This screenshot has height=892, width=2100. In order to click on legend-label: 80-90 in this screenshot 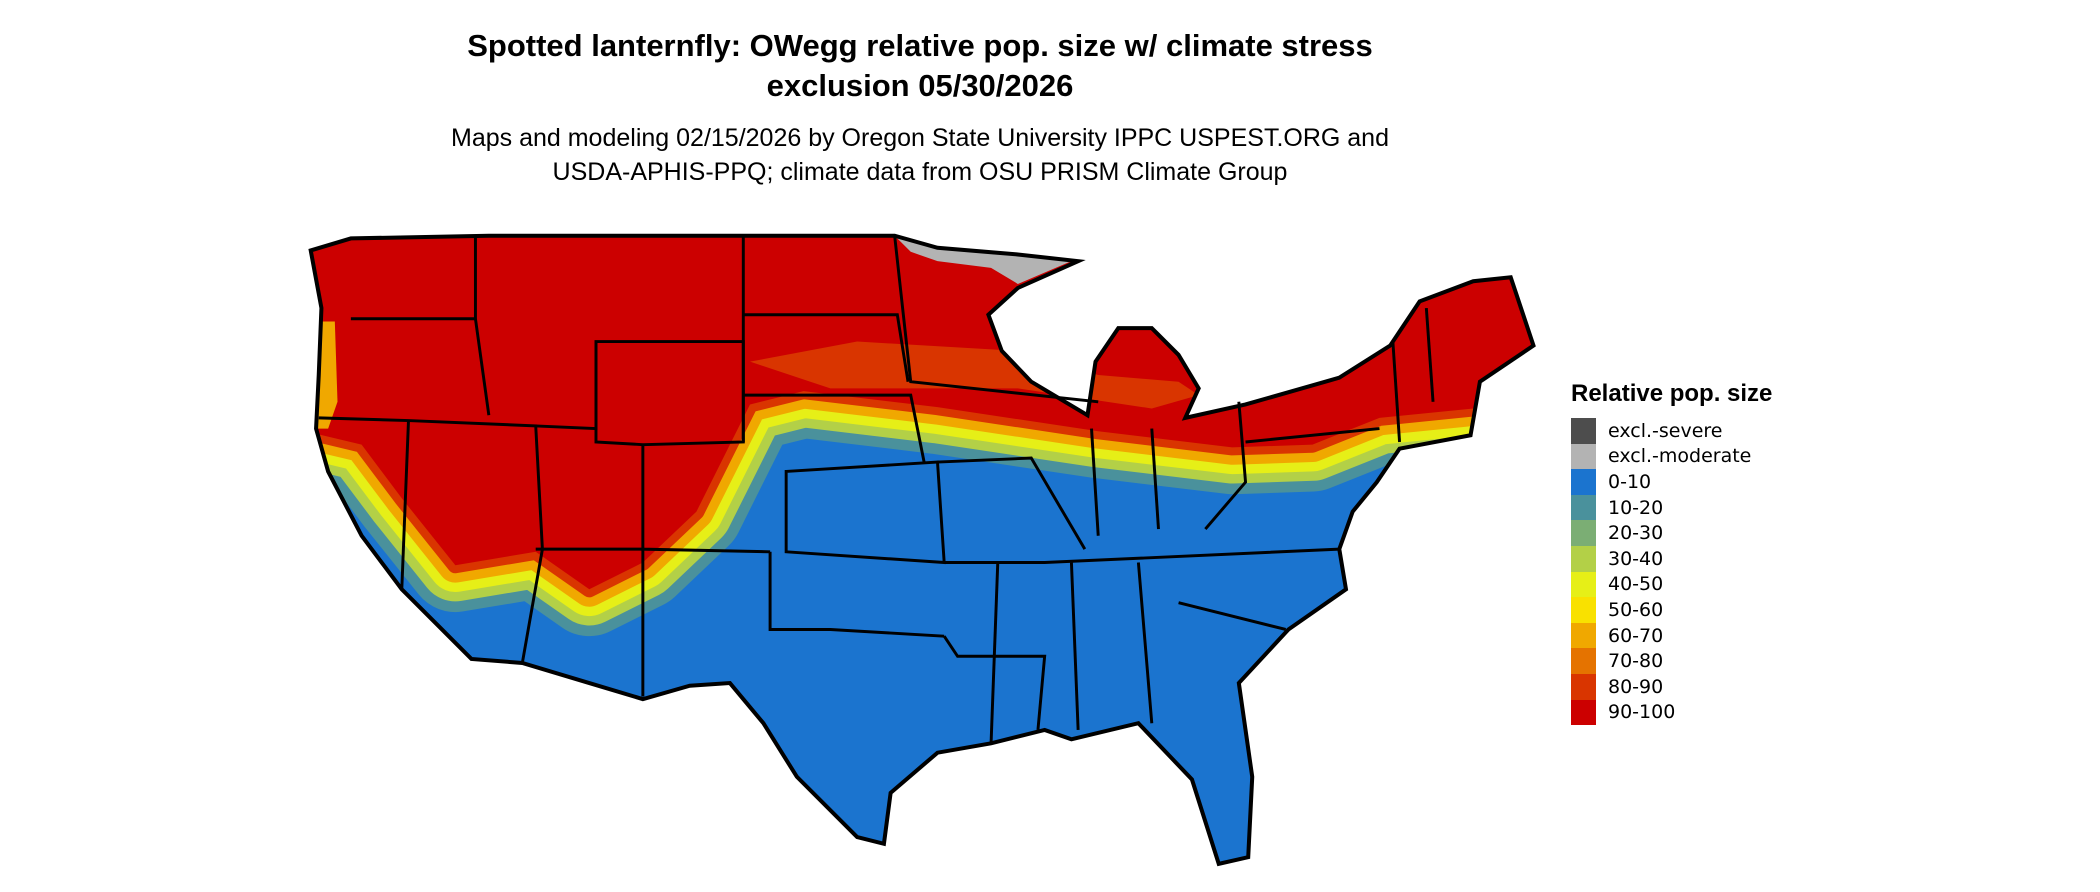, I will do `click(1636, 686)`.